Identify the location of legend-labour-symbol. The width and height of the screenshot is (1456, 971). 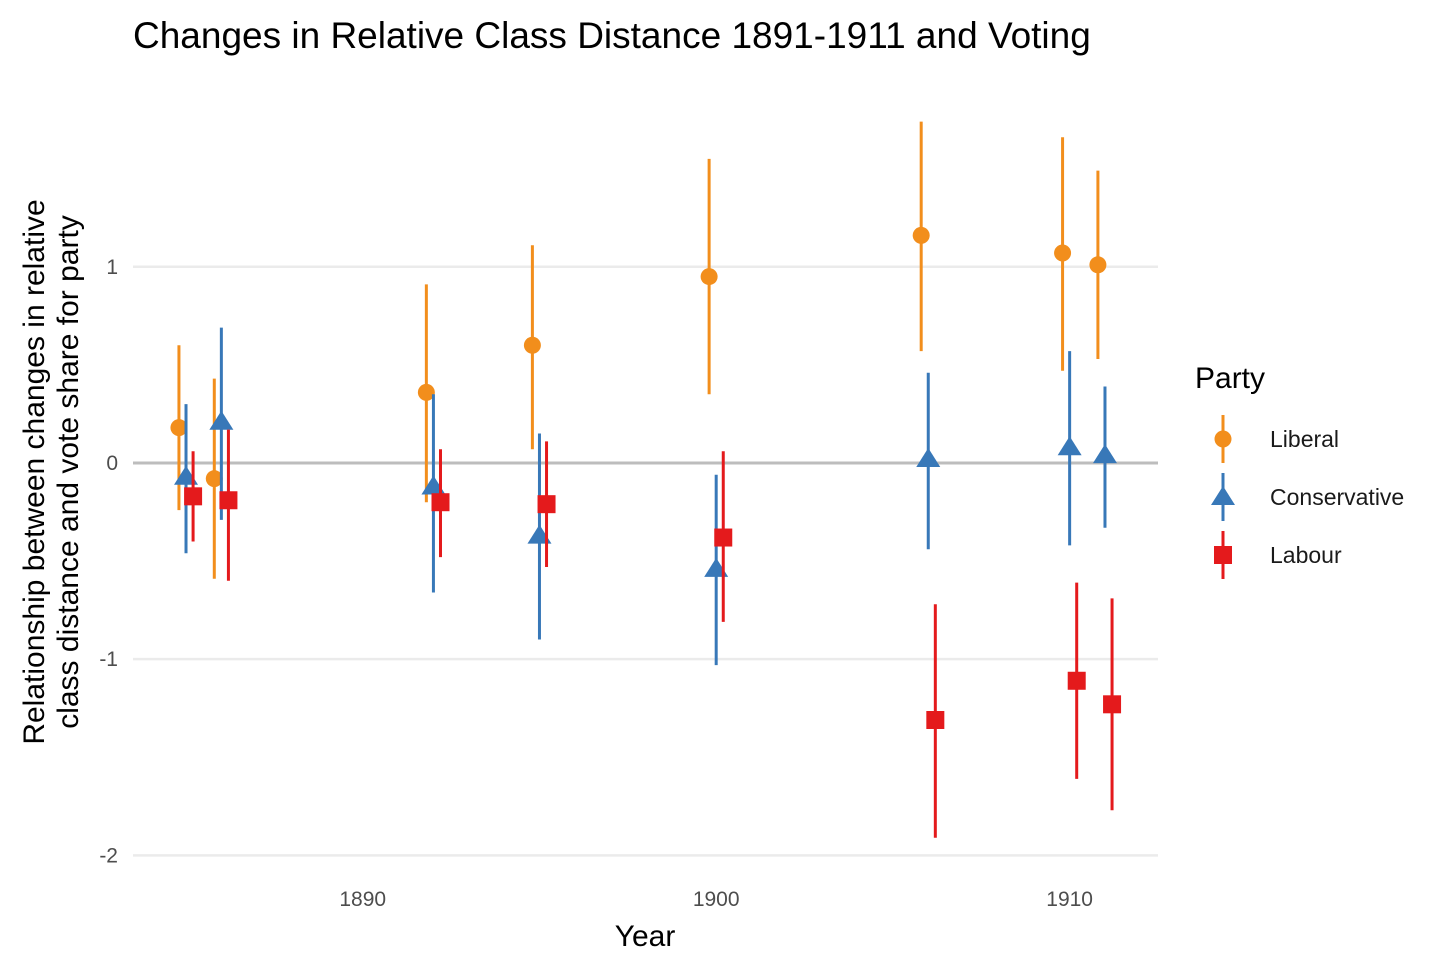
(1223, 555).